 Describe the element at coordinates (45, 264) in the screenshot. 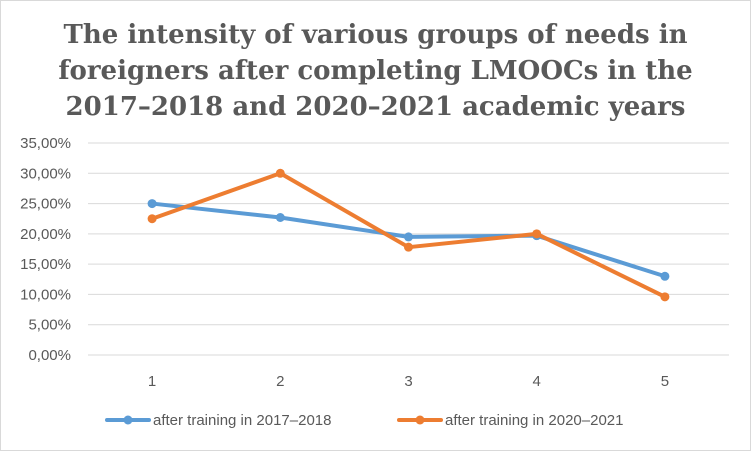

I see `y-tick-label: 15,00%` at that location.